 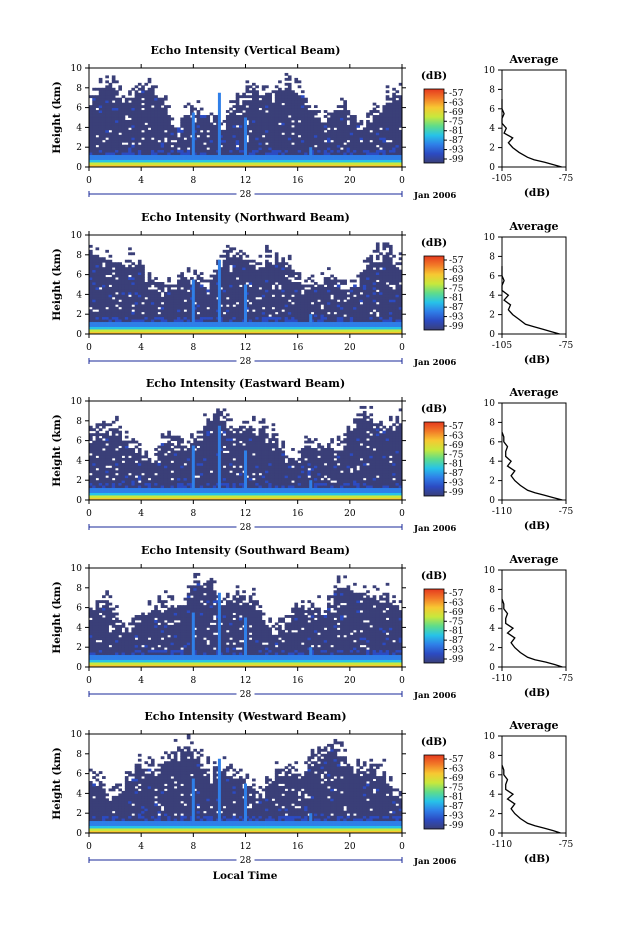 What do you see at coordinates (492, 168) in the screenshot?
I see `avg-y-tick-label: 0` at bounding box center [492, 168].